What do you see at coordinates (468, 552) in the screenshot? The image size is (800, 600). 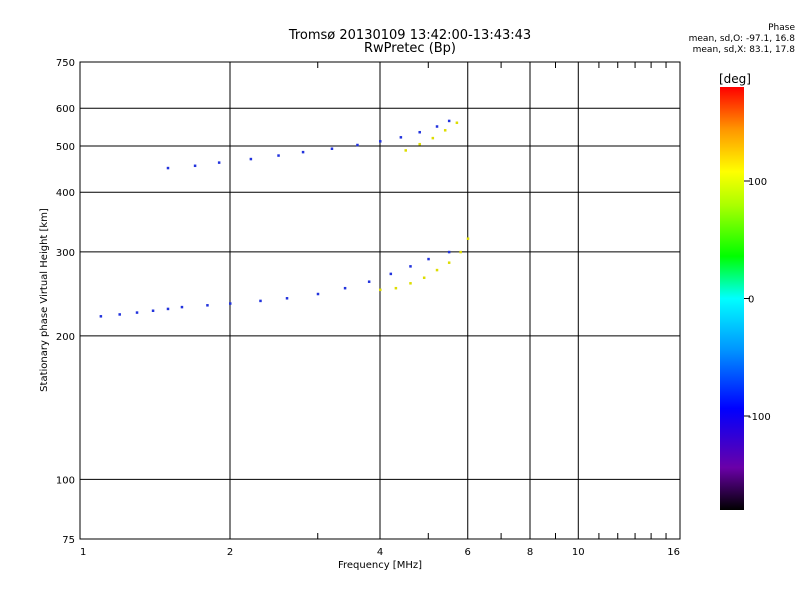 I see `x-tick-label: 6` at bounding box center [468, 552].